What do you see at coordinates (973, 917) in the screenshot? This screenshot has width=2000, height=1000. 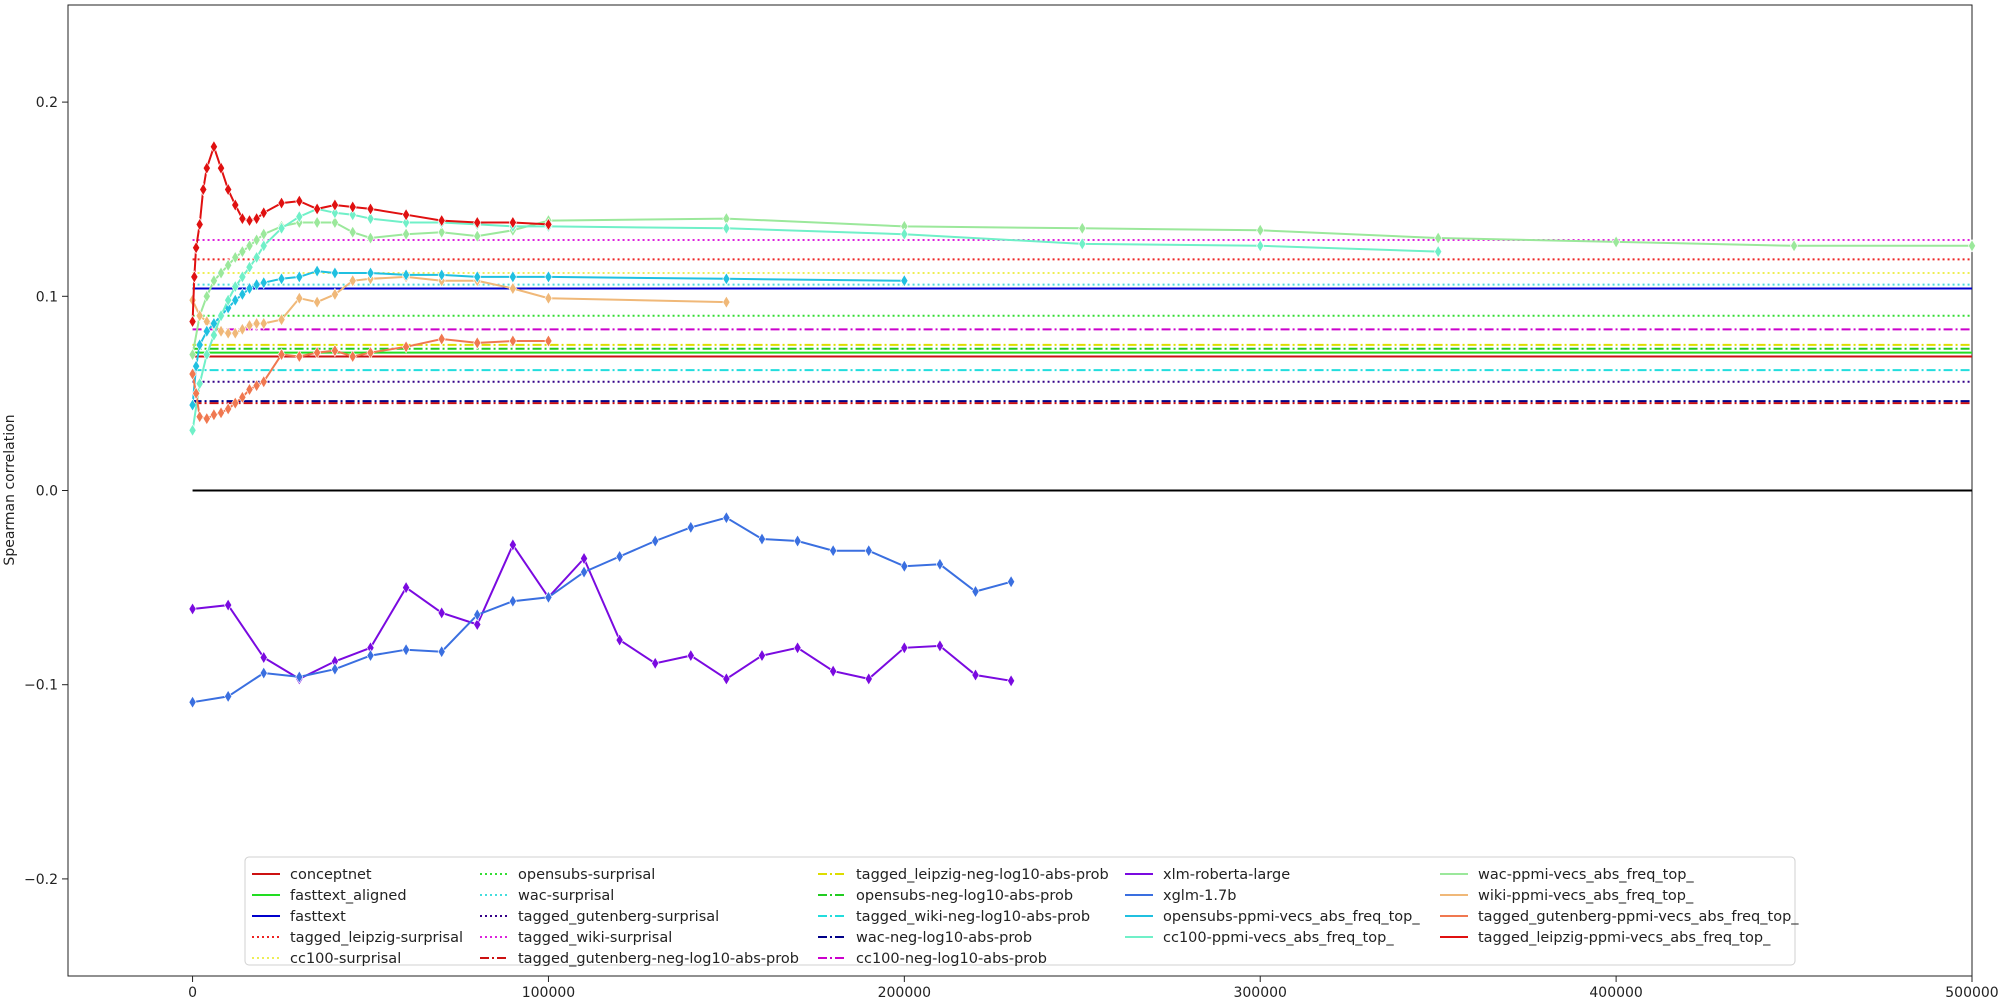 I see `legend-label: tagged_wiki-neg-log10-abs-prob` at bounding box center [973, 917].